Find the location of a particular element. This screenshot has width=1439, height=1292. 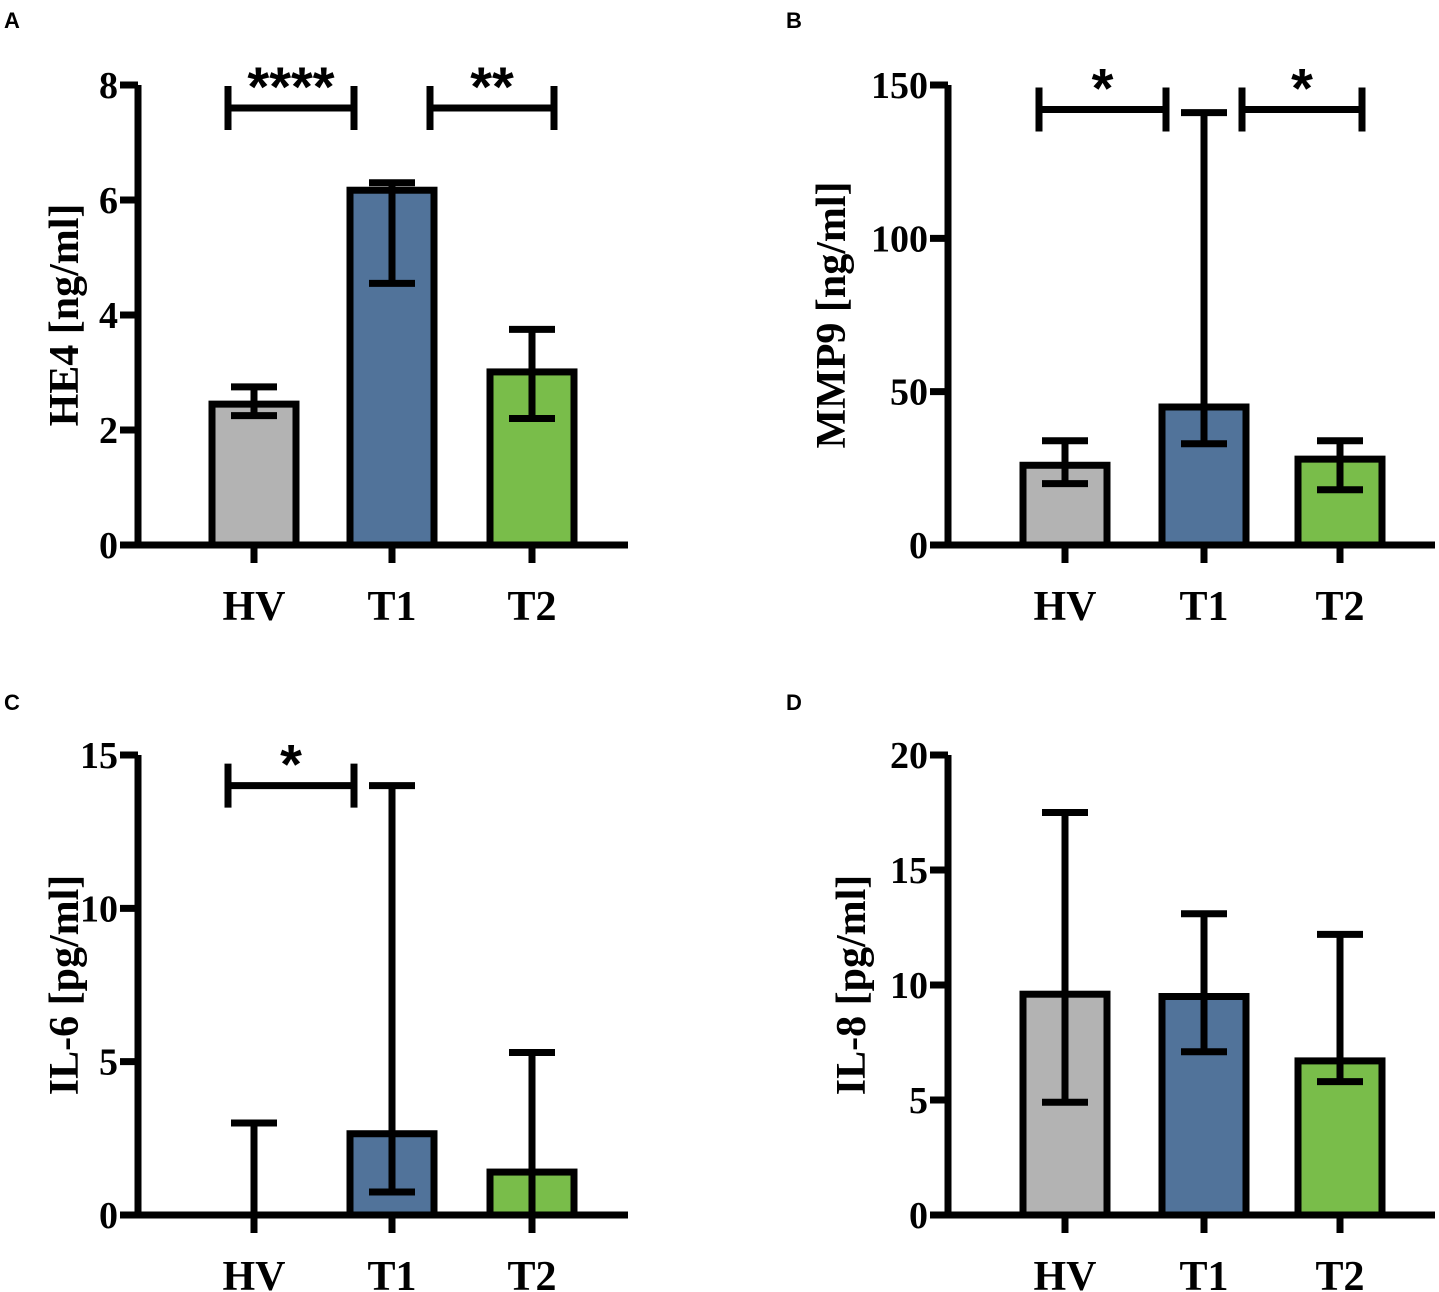

y-axis-title: HE4 [ng/ml] is located at coordinates (65, 315).